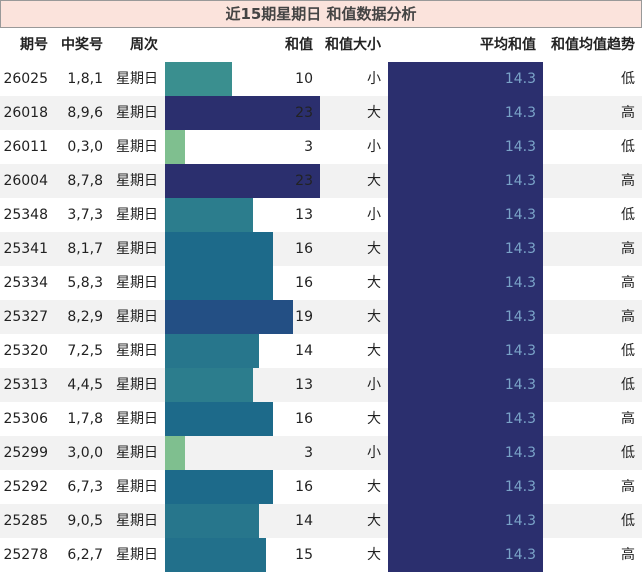 This screenshot has width=642, height=573. What do you see at coordinates (82, 283) in the screenshot?
I see `table-cell: 5,8,3` at bounding box center [82, 283].